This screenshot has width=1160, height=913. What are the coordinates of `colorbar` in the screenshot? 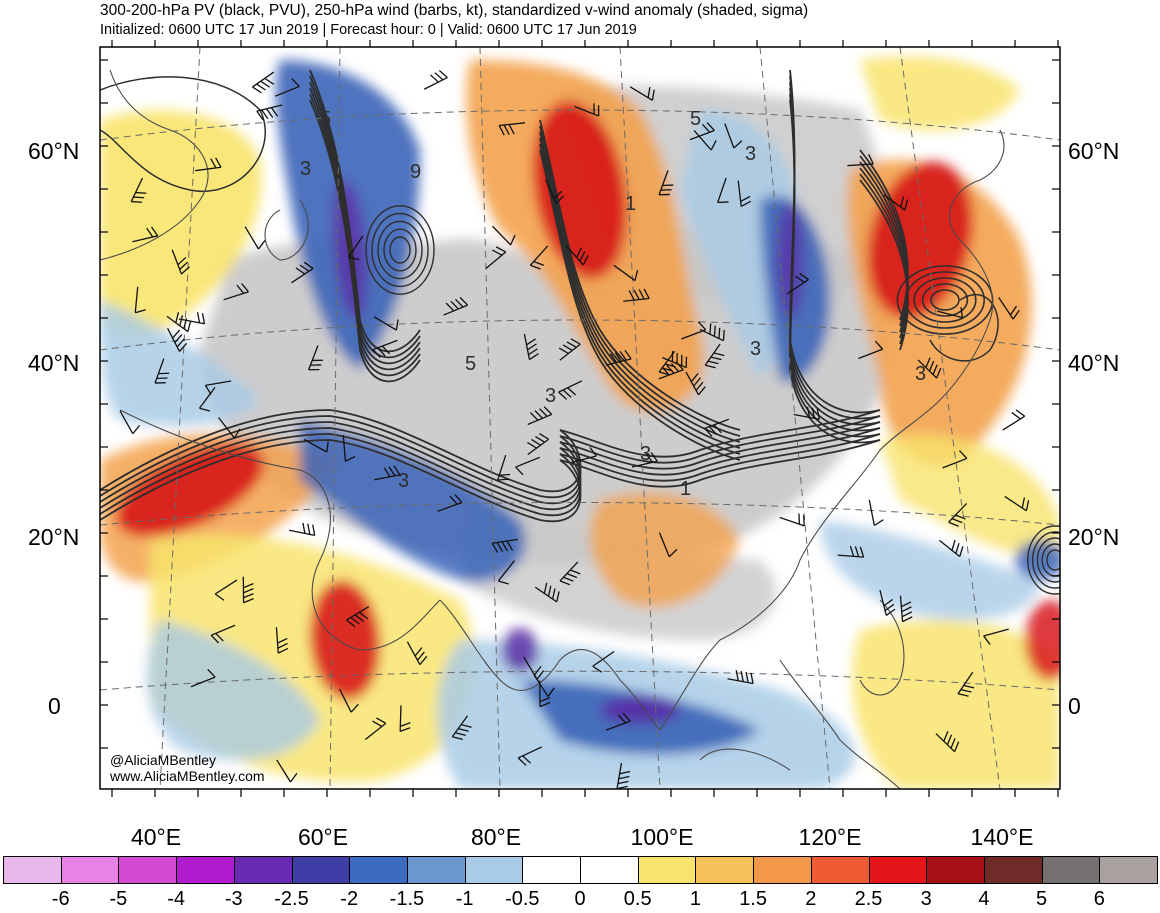 It's located at (581, 870).